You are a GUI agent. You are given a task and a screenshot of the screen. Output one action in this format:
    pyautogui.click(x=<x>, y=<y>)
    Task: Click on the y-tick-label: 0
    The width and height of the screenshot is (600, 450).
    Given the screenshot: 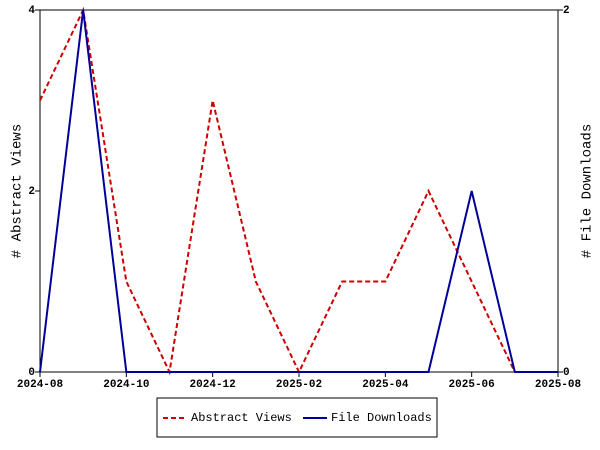 What is the action you would take?
    pyautogui.click(x=31, y=373)
    